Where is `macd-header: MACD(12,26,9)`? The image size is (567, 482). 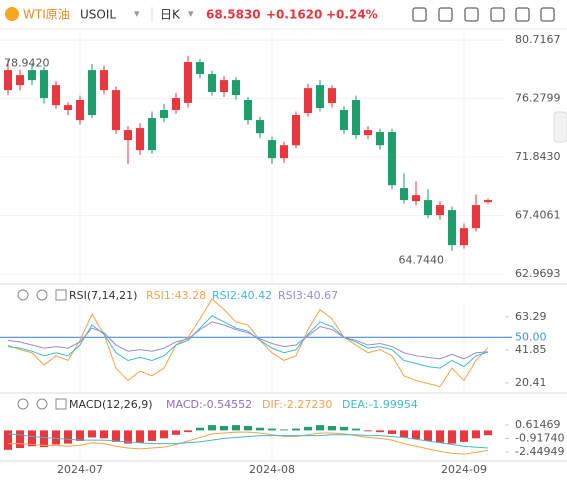 macd-header: MACD(12,26,9) is located at coordinates (85, 404).